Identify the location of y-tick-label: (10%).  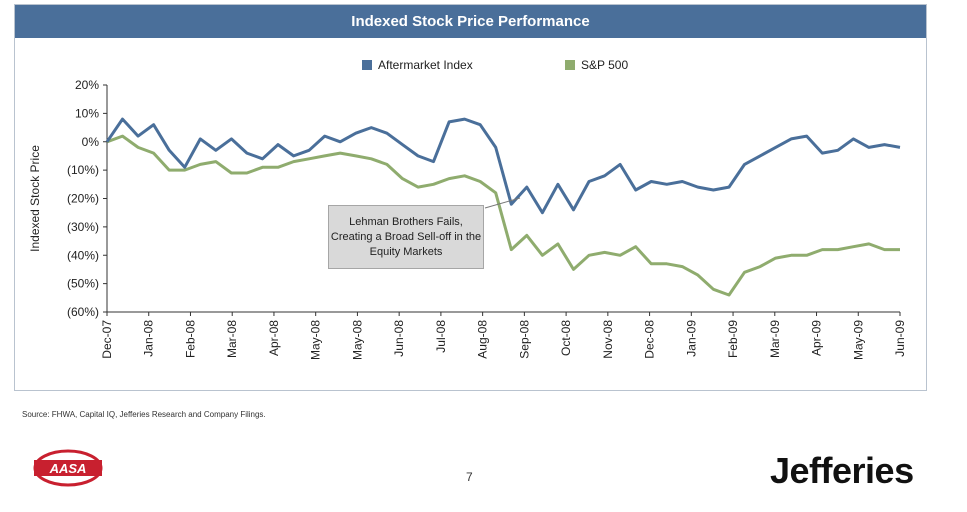
(83, 170).